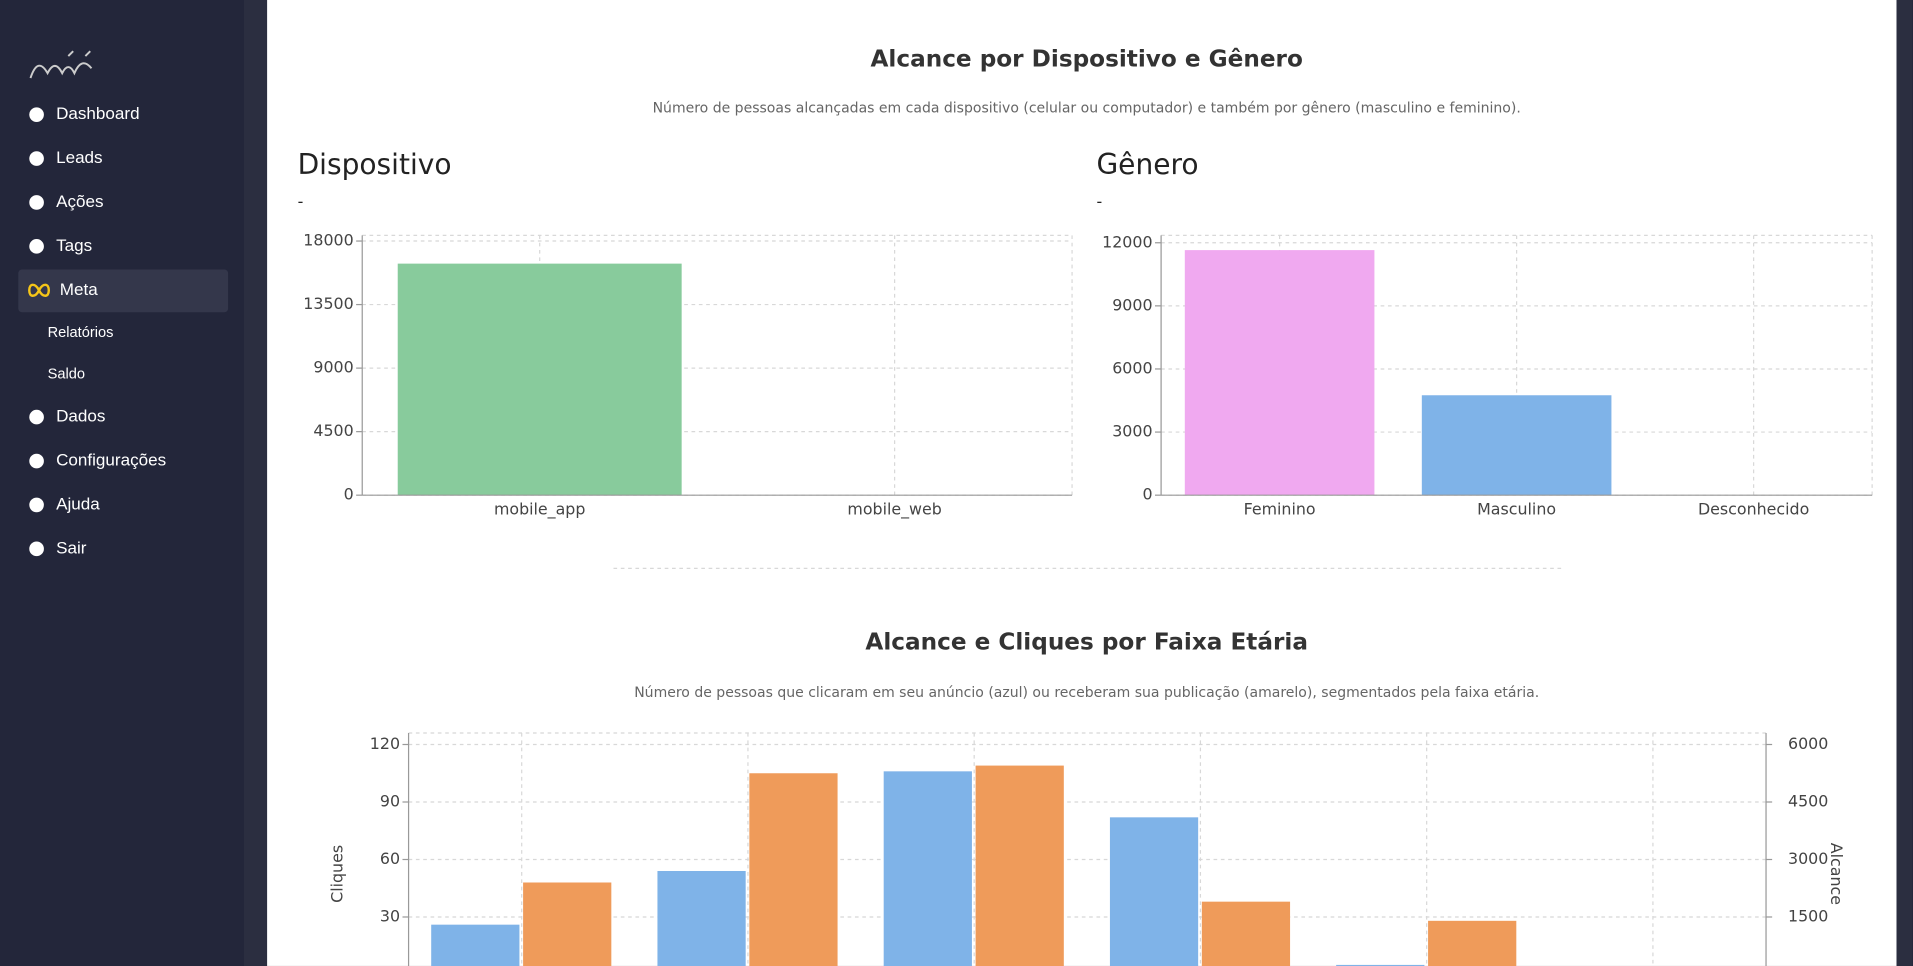 Image resolution: width=1913 pixels, height=966 pixels. I want to click on nav-item: Sair, so click(71, 547).